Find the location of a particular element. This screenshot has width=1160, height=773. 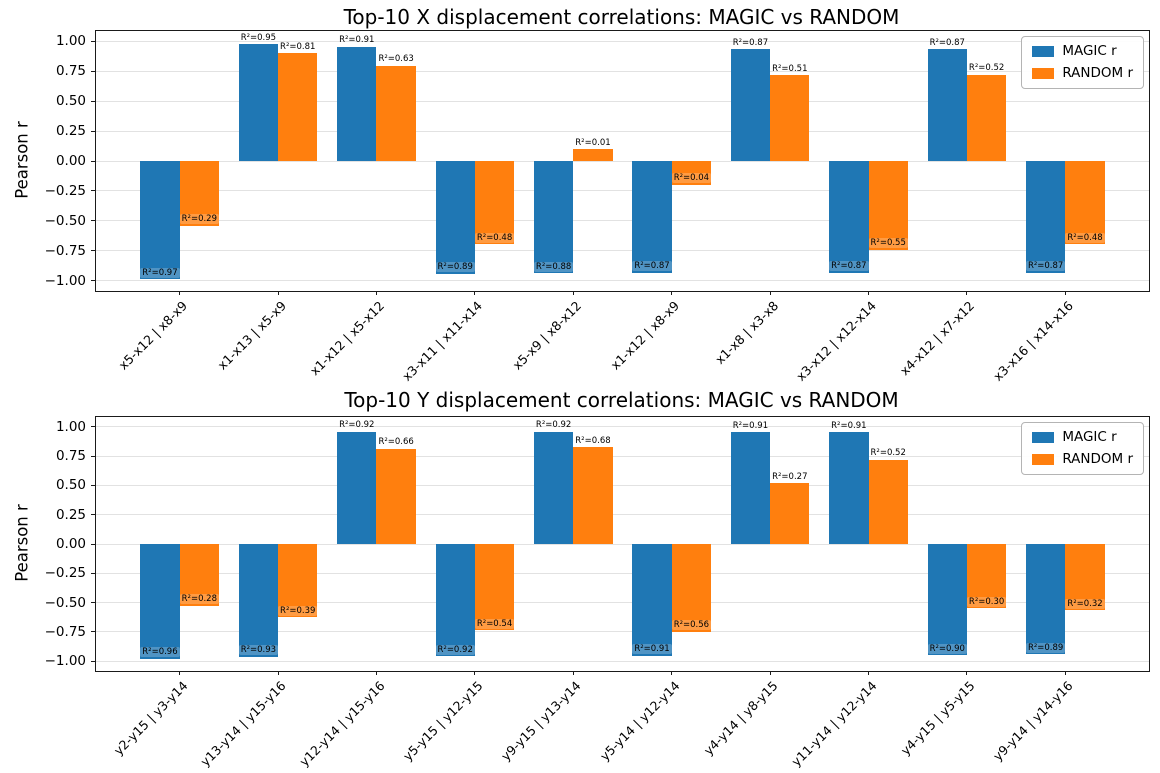

r-squared-text: R²=0.04 is located at coordinates (691, 178).